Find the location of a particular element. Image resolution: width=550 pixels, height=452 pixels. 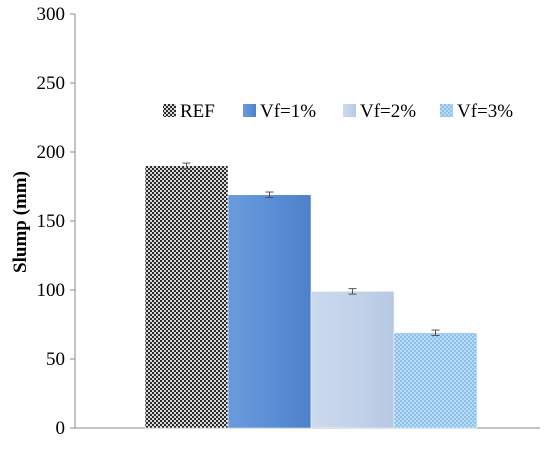

y-tick-label: 200 is located at coordinates (51, 152).